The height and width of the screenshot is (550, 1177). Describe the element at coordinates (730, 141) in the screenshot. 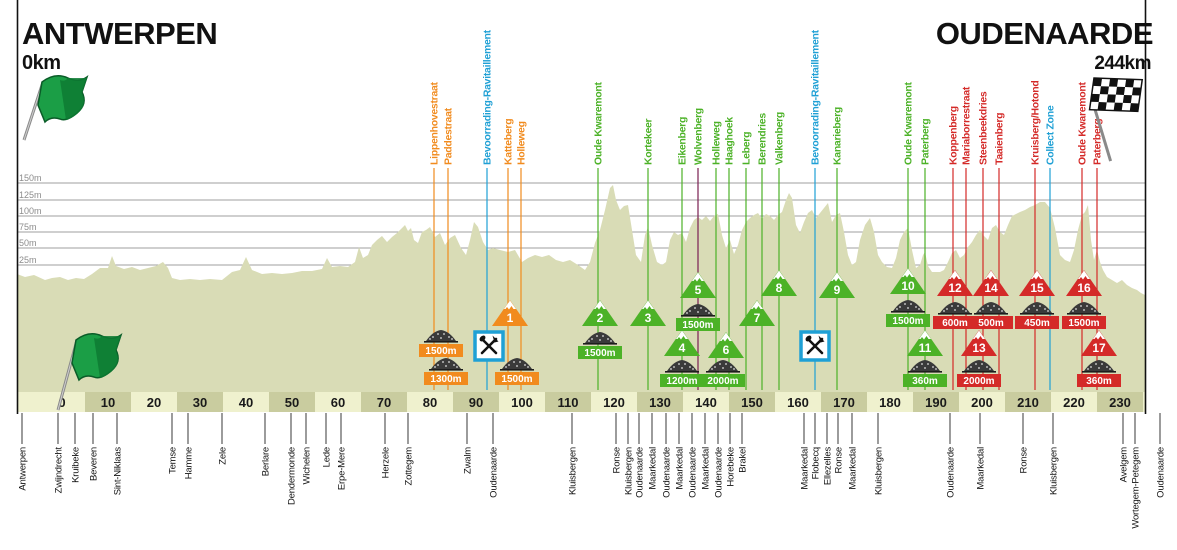

I see `climb-label: Haaghoek` at that location.